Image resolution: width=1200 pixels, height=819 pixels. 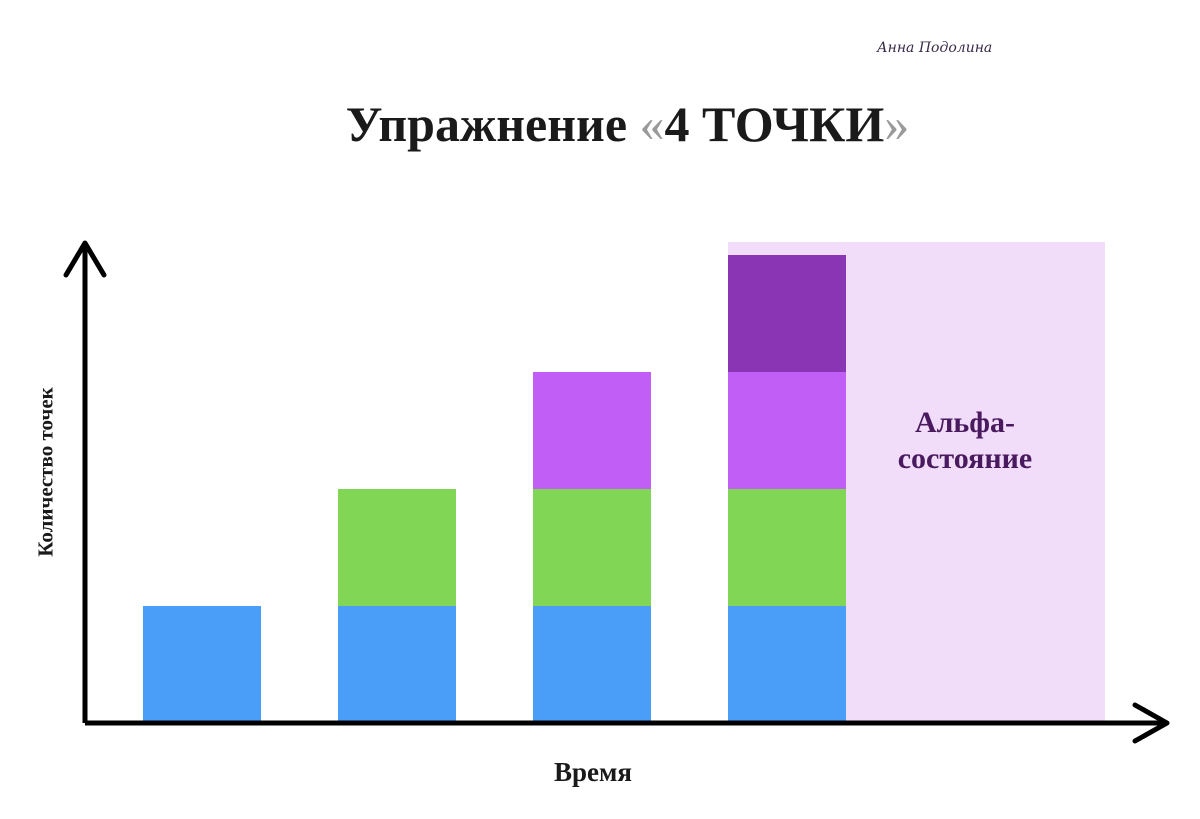 I want to click on alpha-state-label: Альфа- состояние, so click(x=965, y=441).